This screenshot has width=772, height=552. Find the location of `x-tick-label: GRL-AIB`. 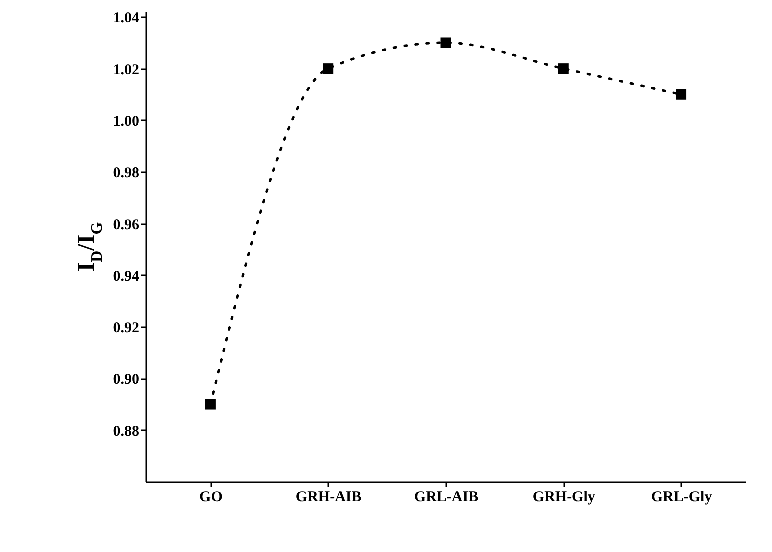

x-tick-label: GRL-AIB is located at coordinates (446, 498).